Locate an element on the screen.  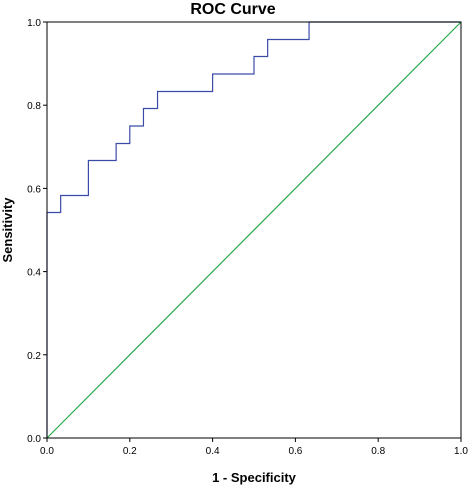
x-tick-label: 0.4 is located at coordinates (213, 451).